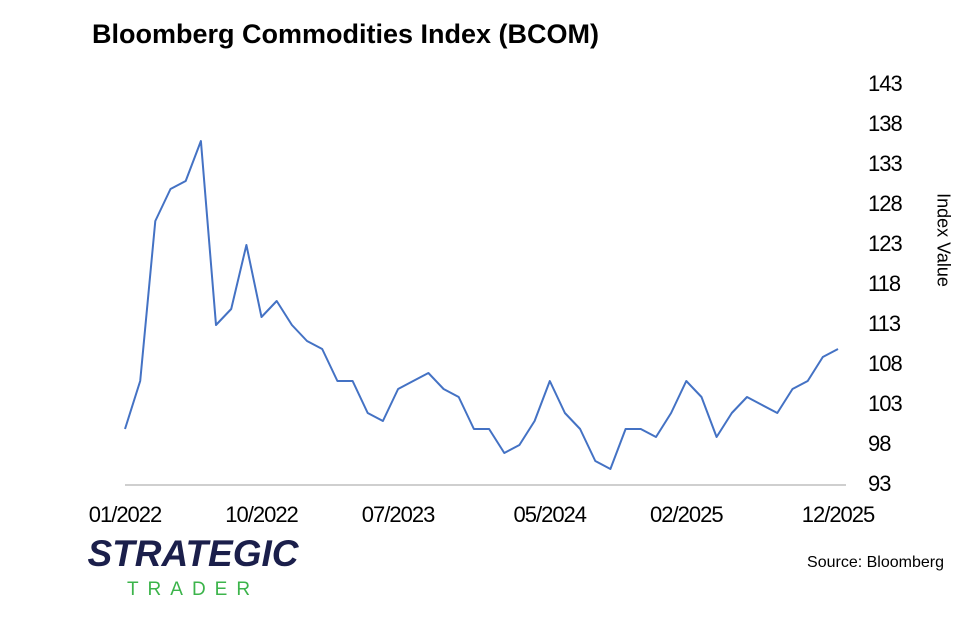 This screenshot has height=625, width=975. What do you see at coordinates (885, 163) in the screenshot?
I see `y-tick-label: 133` at bounding box center [885, 163].